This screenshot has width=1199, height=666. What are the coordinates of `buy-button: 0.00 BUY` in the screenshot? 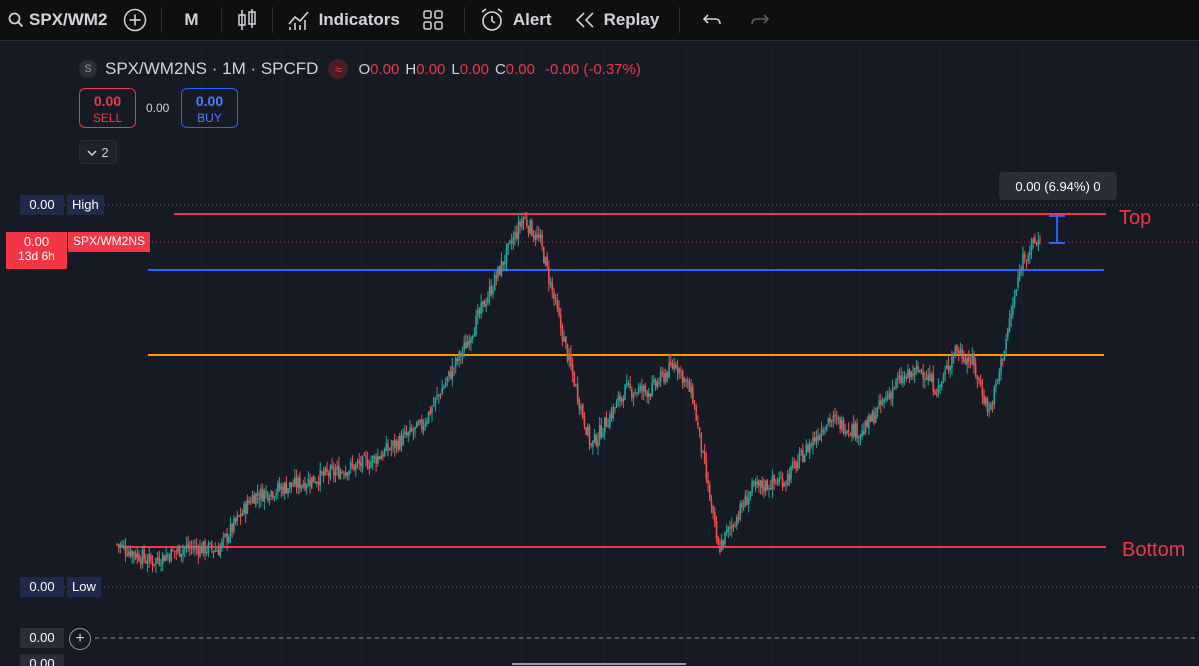 It's located at (209, 108).